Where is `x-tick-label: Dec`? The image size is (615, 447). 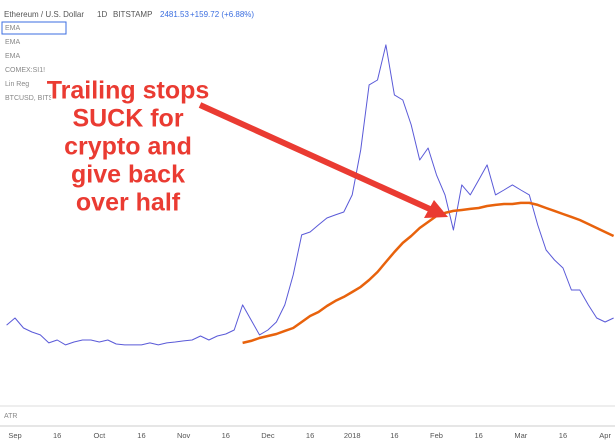 x-tick-label: Dec is located at coordinates (268, 435).